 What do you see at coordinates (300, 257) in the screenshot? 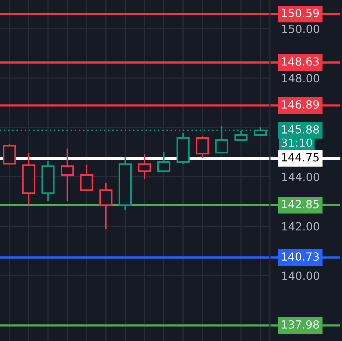
I see `ref-line-label: 140.73` at bounding box center [300, 257].